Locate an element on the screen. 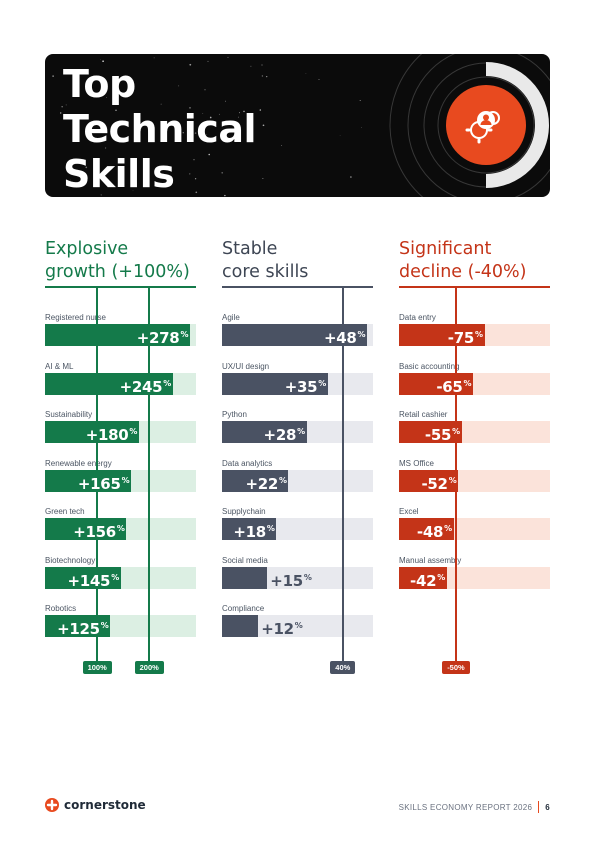 Image resolution: width=596 pixels, height=842 pixels. bar-value-label: +12% is located at coordinates (282, 626).